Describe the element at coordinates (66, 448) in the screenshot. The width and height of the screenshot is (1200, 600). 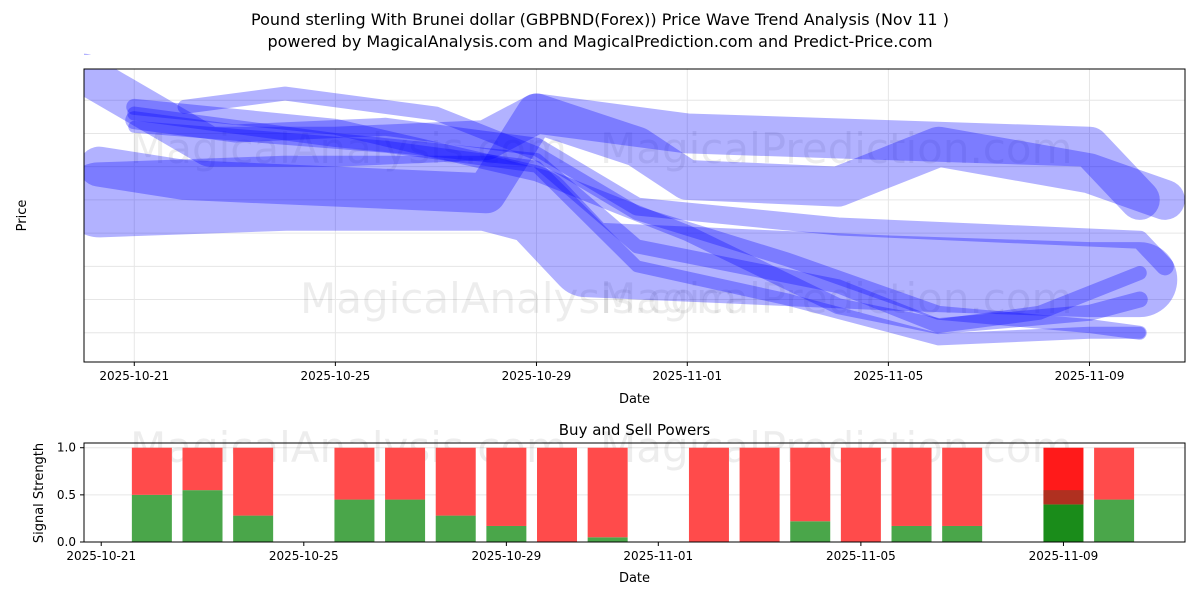
I see `y-tick-label: 1.0` at that location.